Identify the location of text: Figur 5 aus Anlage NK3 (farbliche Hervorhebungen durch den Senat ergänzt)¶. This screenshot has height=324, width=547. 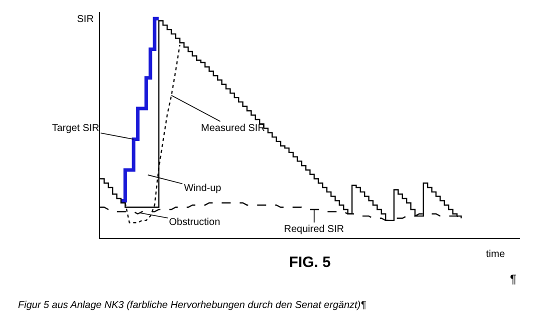
(192, 305).